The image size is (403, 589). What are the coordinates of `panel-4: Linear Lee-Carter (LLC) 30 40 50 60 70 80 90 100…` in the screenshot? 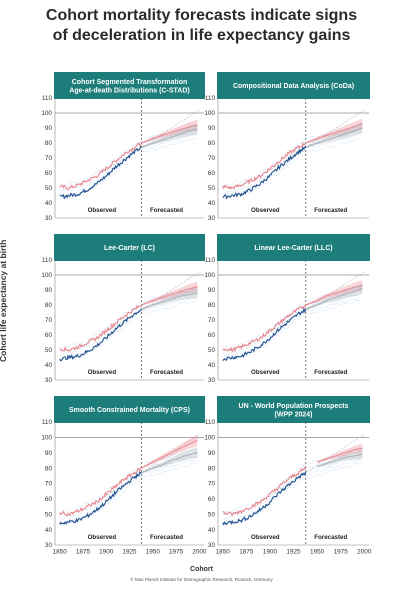 It's located at (287, 309).